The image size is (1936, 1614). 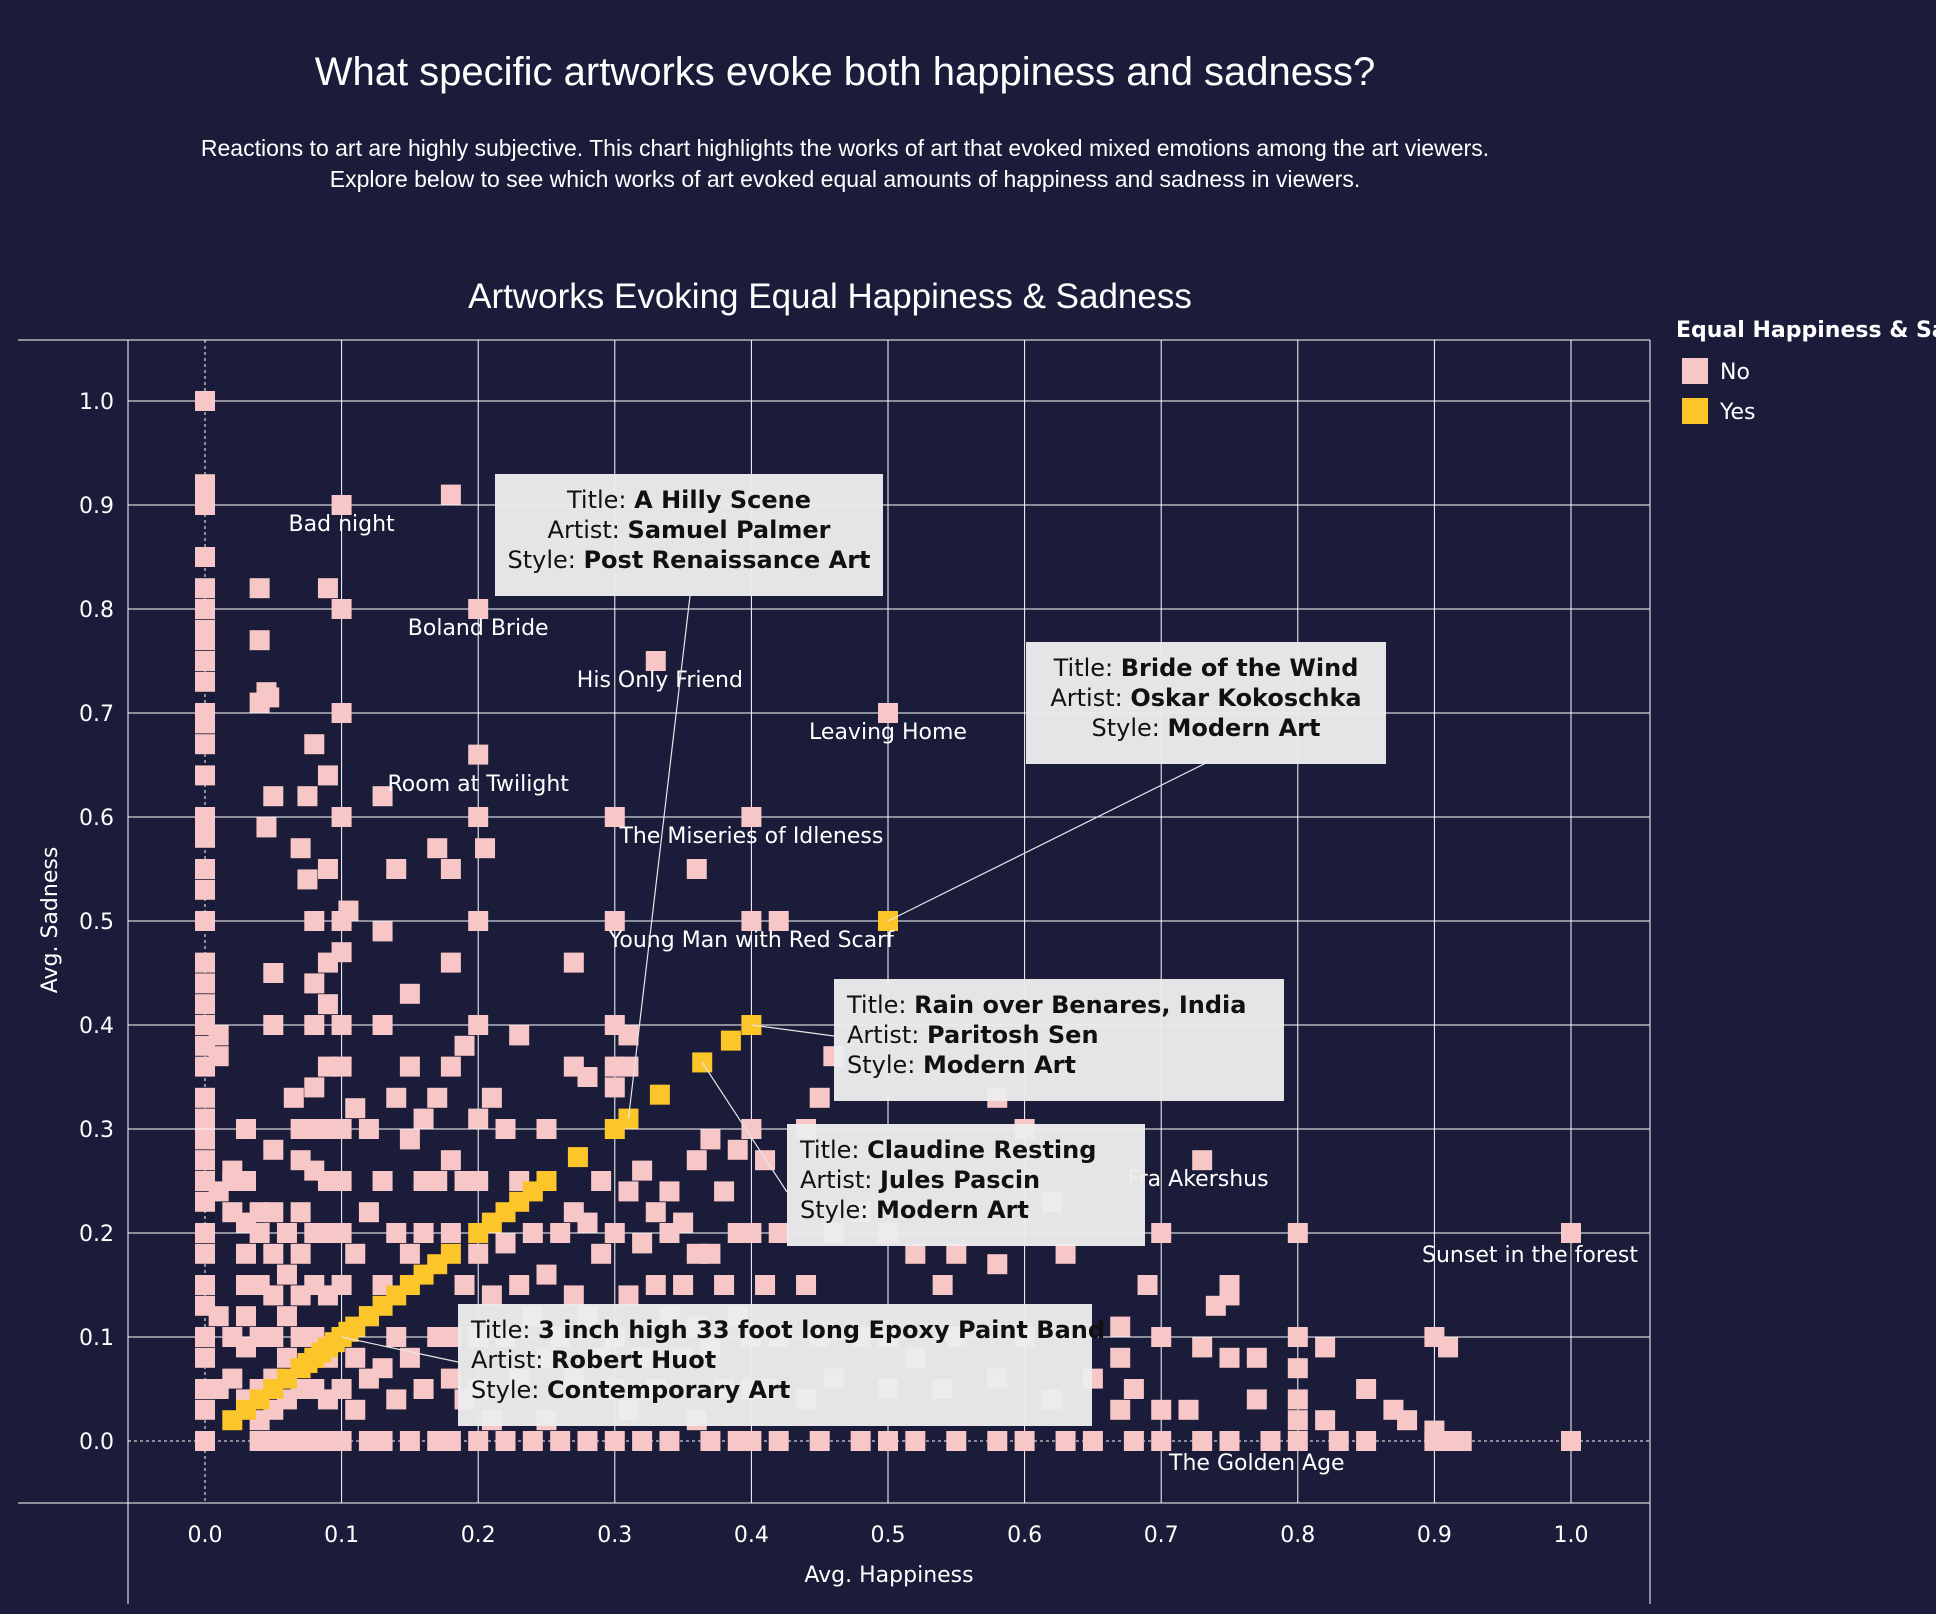 What do you see at coordinates (577, 1157) in the screenshot?
I see `scatter-point-yes` at bounding box center [577, 1157].